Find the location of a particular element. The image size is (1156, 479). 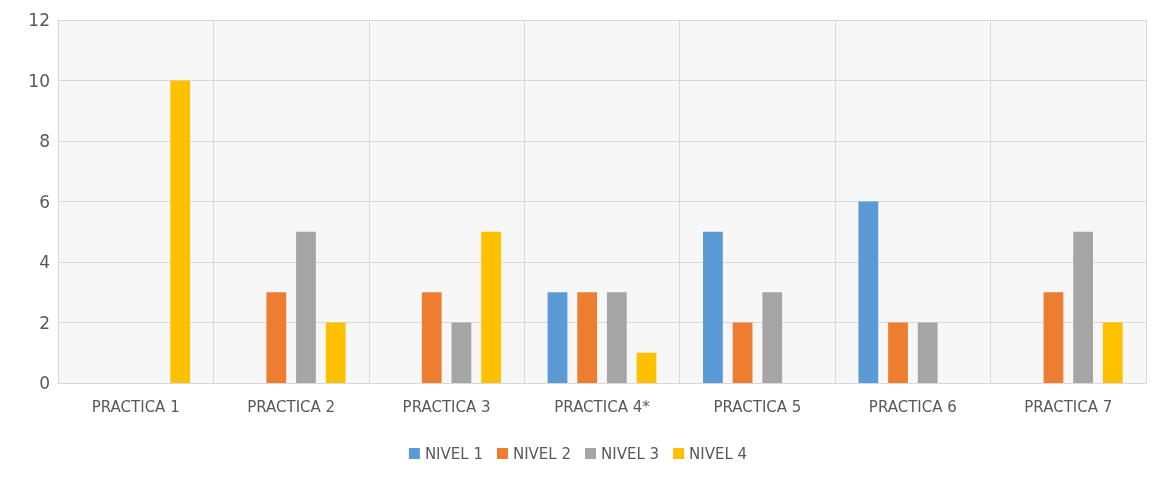

x-tick-label: PRACTICA 2 is located at coordinates (291, 406).